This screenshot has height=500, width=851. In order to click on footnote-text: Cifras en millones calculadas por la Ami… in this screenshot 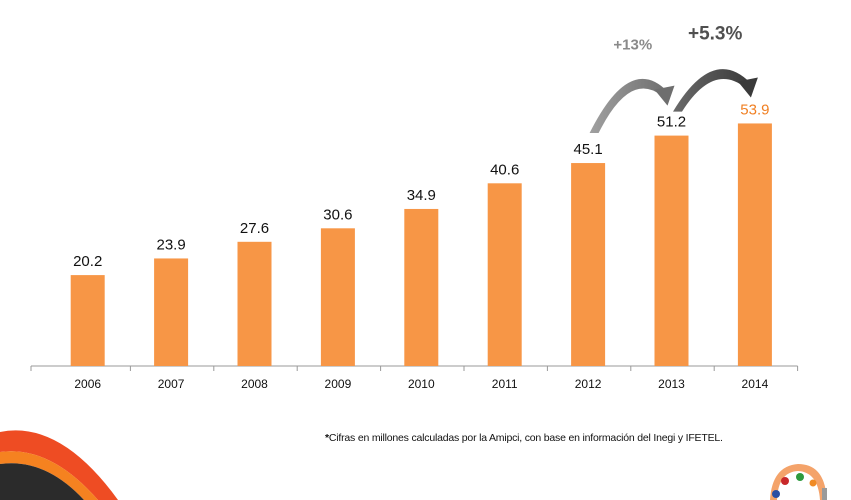, I will do `click(525, 438)`.